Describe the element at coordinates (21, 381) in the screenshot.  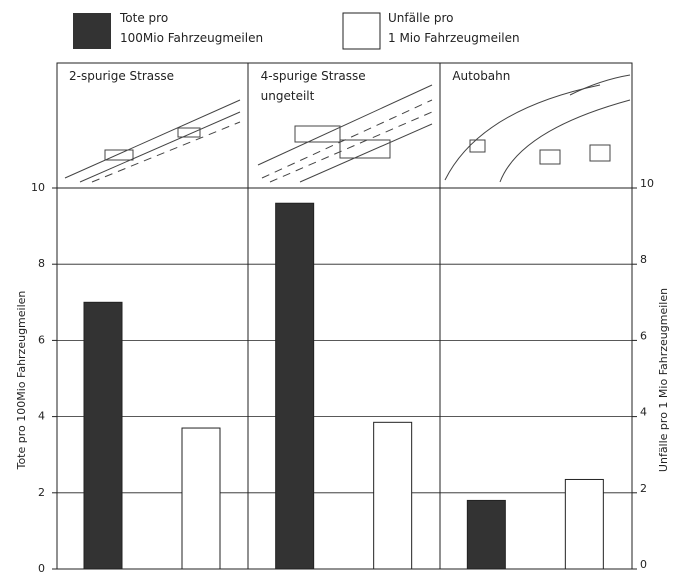
I see `y-axis-title: Tote pro 100Mio Fahrzeugmeilen` at that location.